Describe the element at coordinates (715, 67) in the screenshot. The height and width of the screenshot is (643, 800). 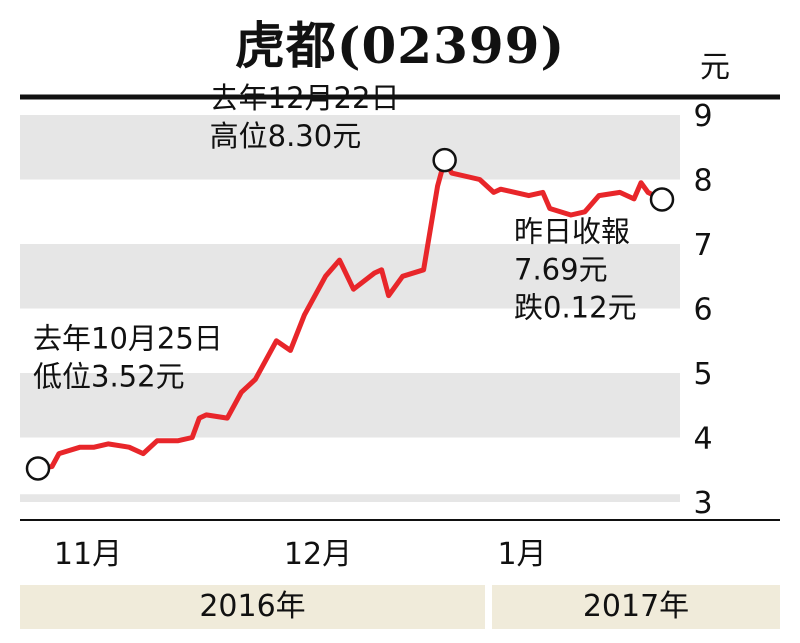
I see `y-unit-label: 元` at that location.